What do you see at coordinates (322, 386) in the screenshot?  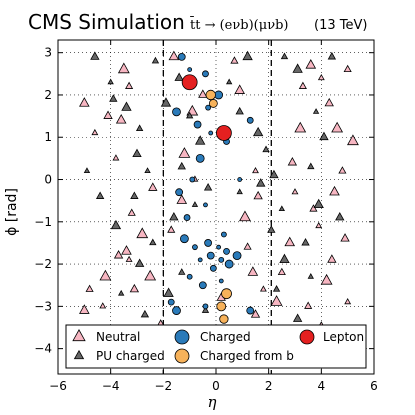 I see `x-tick-label: 4` at bounding box center [322, 386].